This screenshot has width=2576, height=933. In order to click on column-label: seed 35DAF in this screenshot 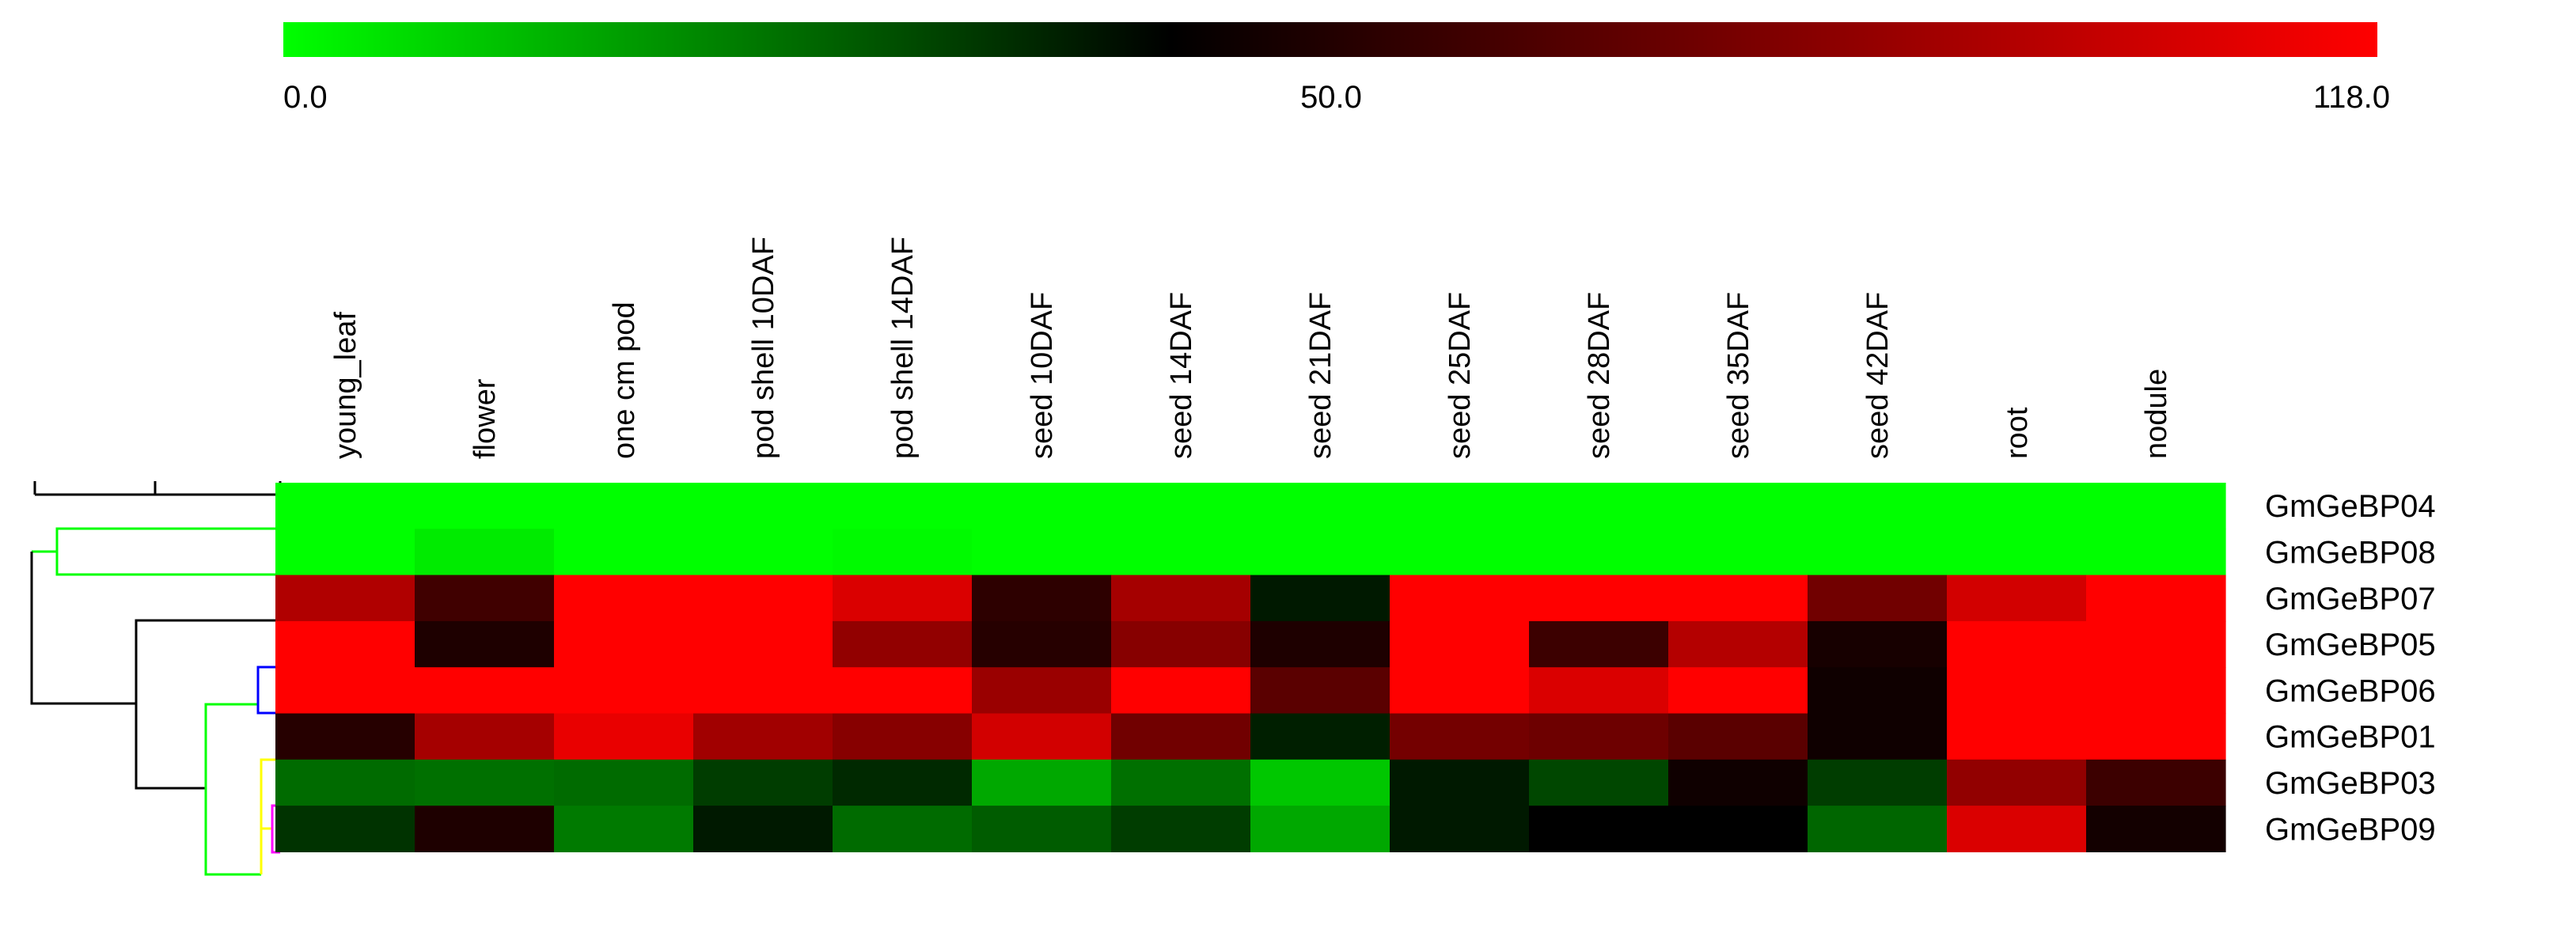, I will do `click(1738, 376)`.